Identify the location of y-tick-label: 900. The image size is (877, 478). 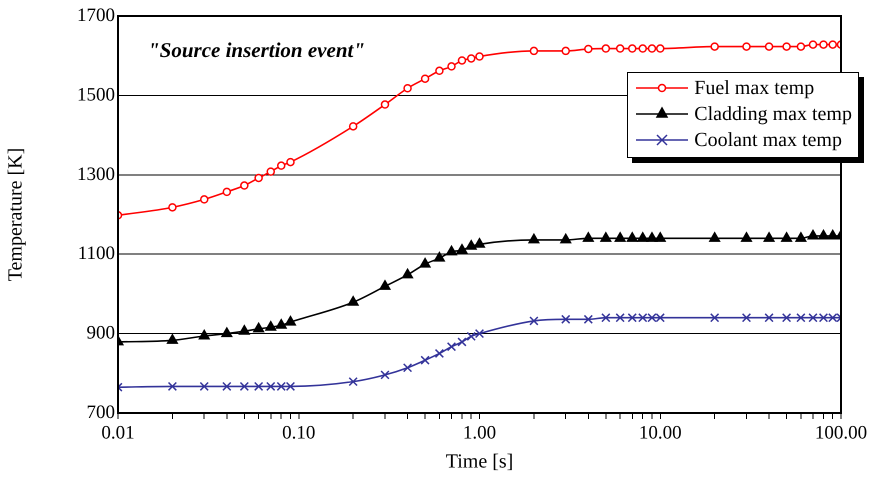
(100, 333).